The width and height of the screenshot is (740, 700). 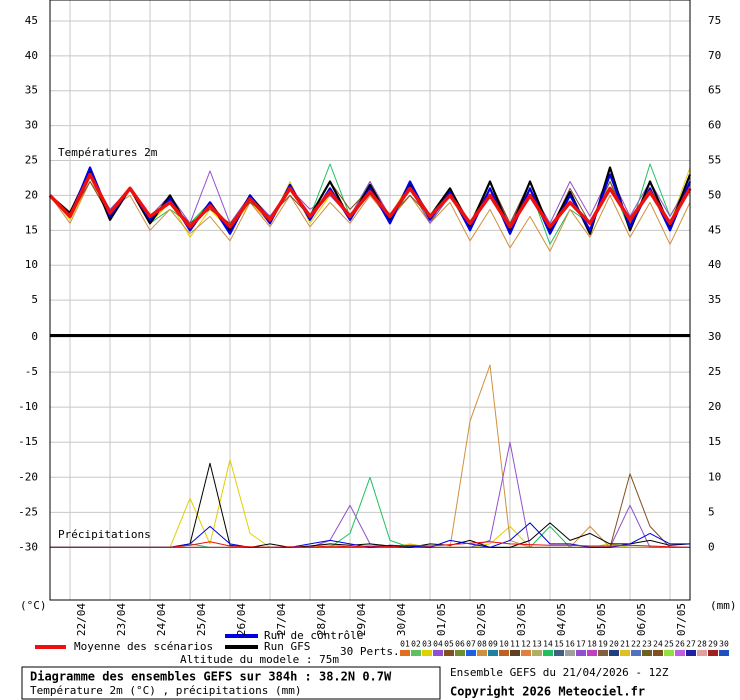 What do you see at coordinates (241, 619) in the screenshot?
I see `x-tick-label: 26/04` at bounding box center [241, 619].